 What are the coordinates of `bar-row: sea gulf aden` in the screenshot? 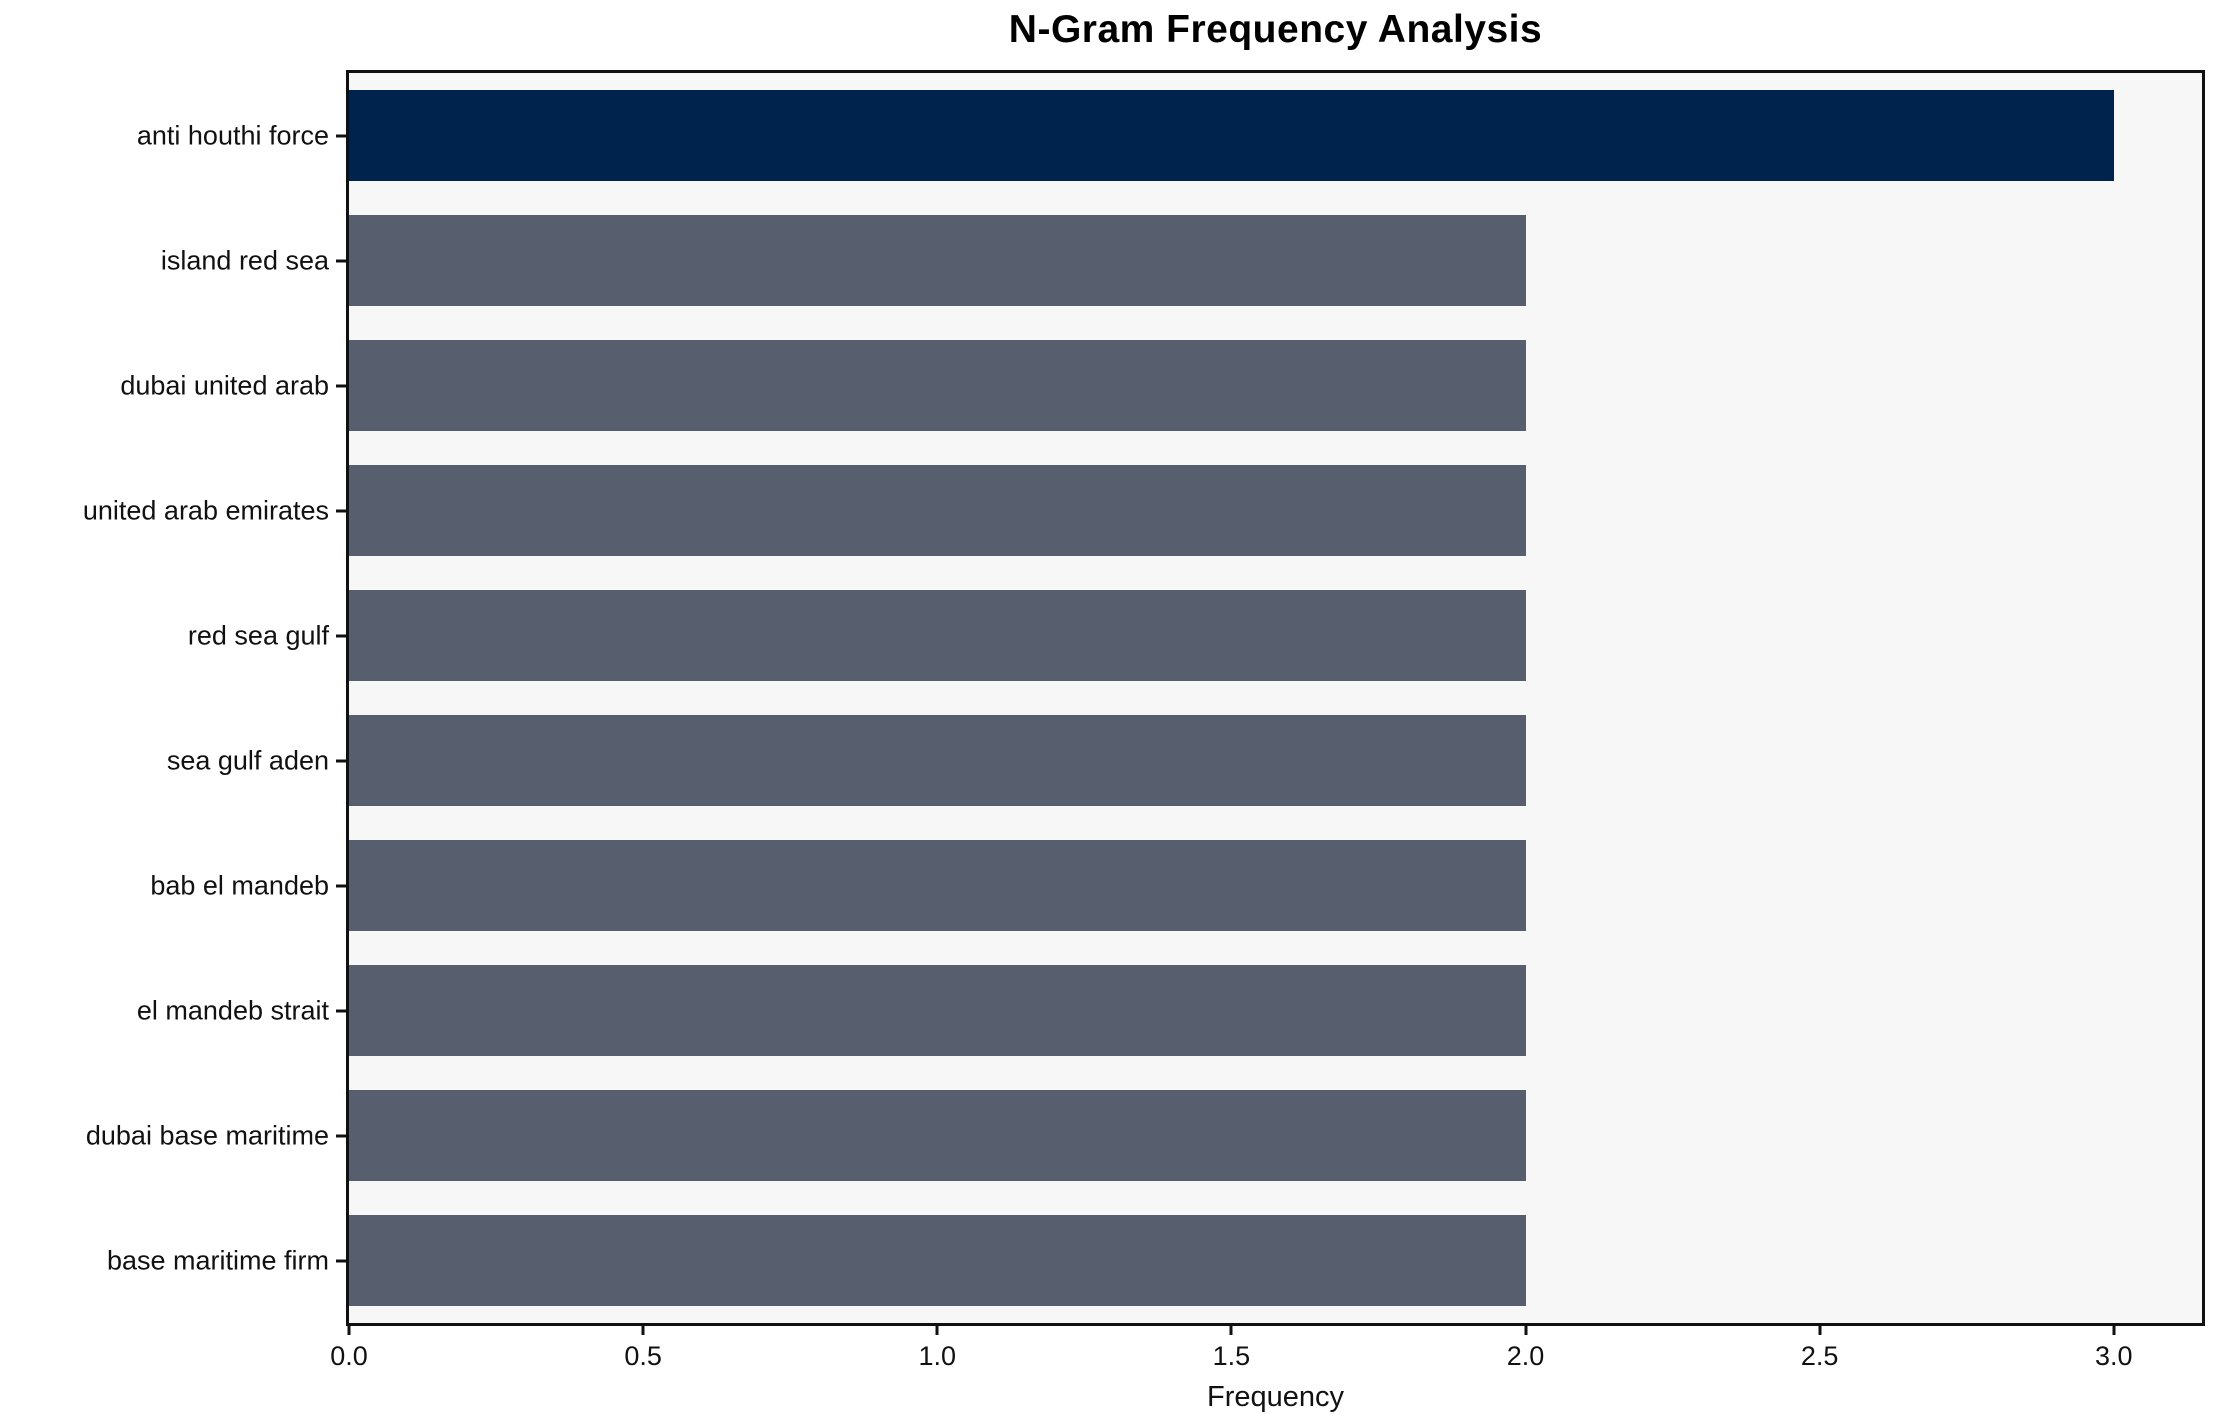 It's located at (1184, 760).